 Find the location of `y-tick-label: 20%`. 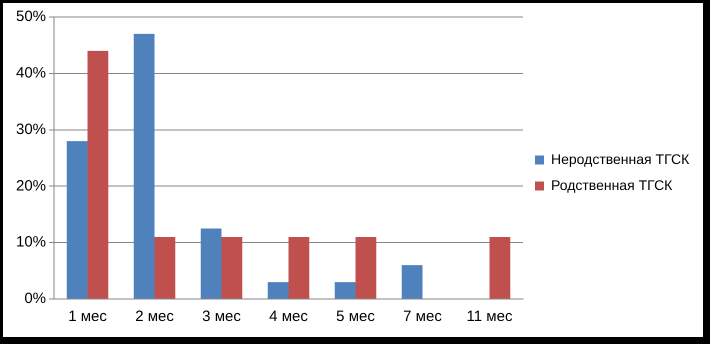

y-tick-label: 20% is located at coordinates (31, 185).